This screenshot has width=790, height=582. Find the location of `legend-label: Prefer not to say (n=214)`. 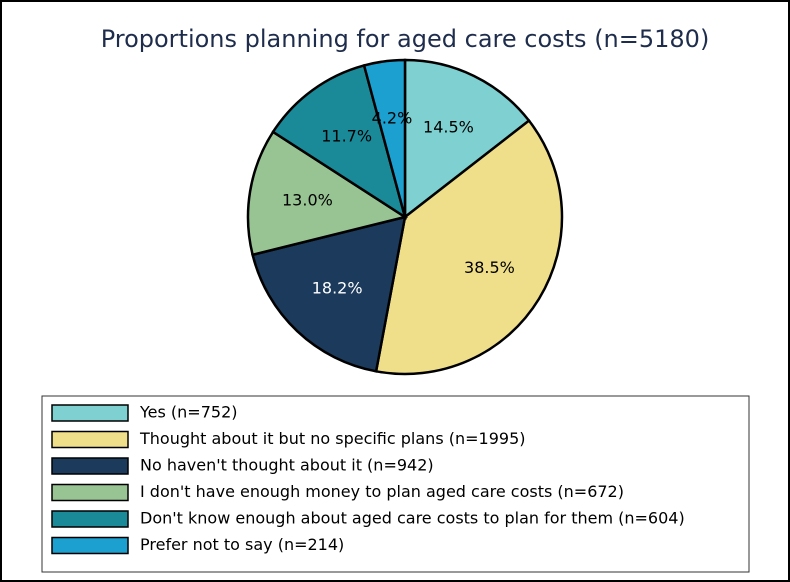

legend-label: Prefer not to say (n=214) is located at coordinates (242, 544).